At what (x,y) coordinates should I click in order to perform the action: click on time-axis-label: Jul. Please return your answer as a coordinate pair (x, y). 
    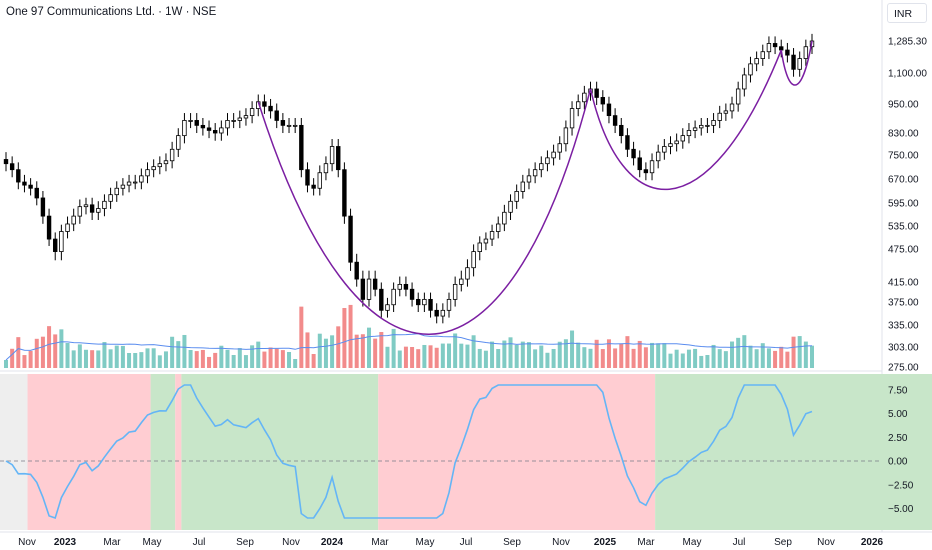
    Looking at the image, I should click on (466, 542).